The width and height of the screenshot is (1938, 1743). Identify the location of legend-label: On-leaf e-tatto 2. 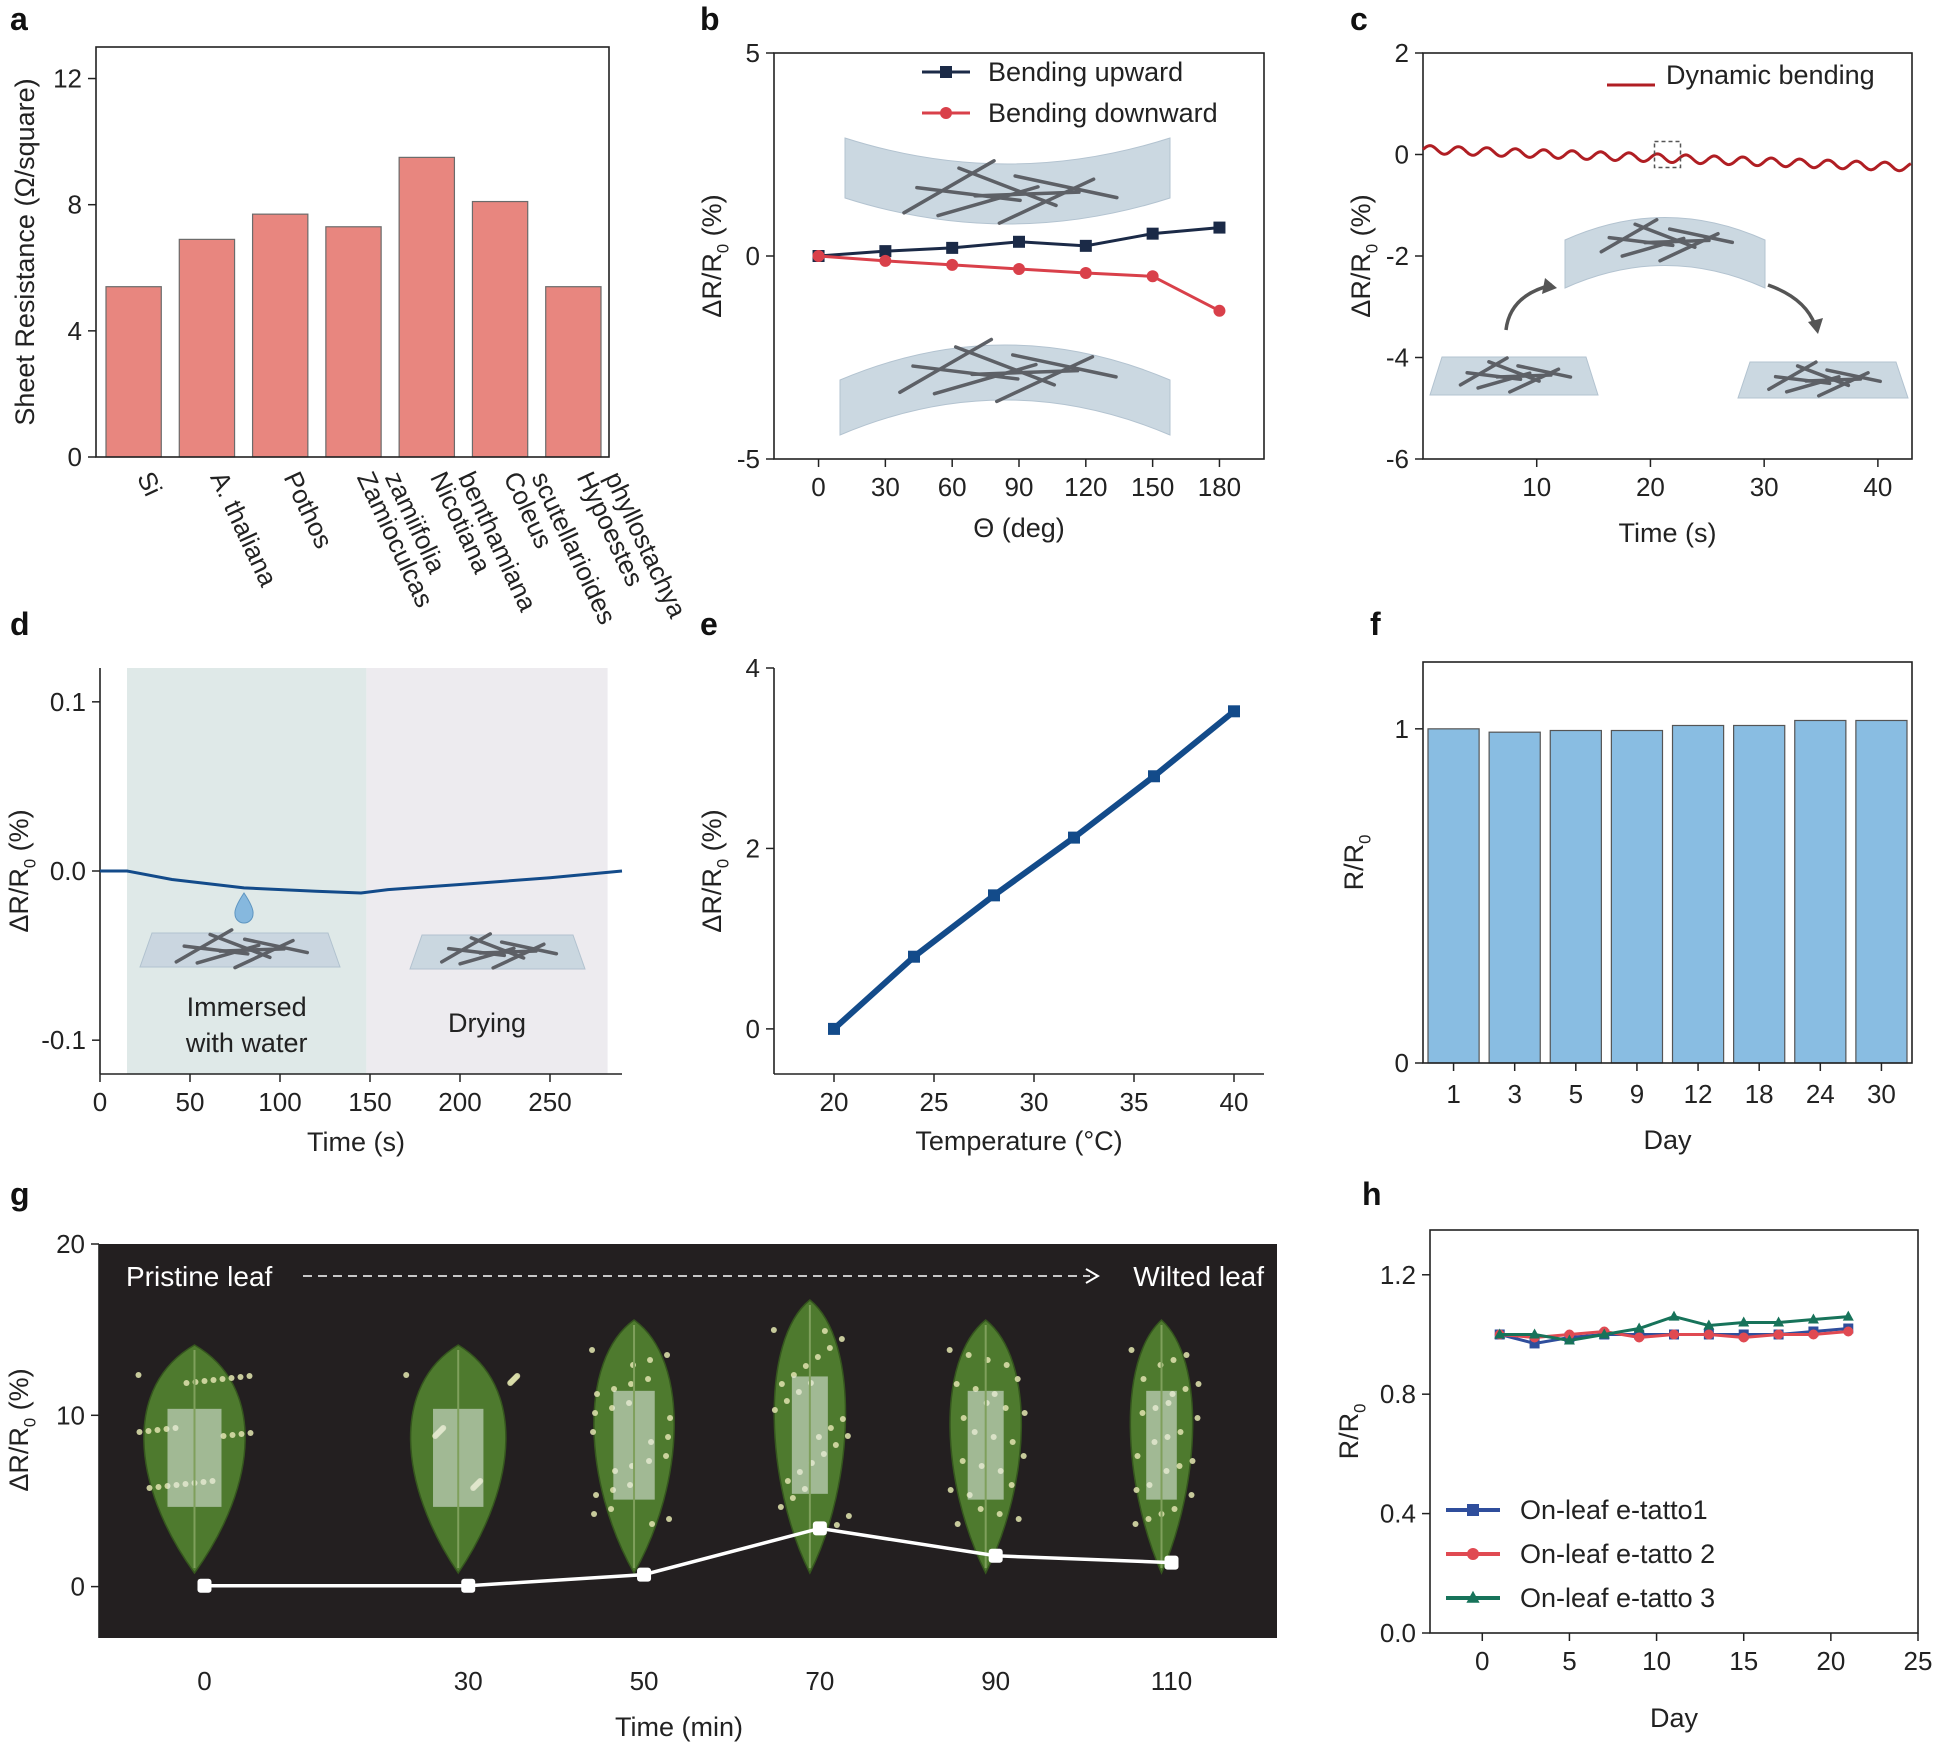
(1617, 1554).